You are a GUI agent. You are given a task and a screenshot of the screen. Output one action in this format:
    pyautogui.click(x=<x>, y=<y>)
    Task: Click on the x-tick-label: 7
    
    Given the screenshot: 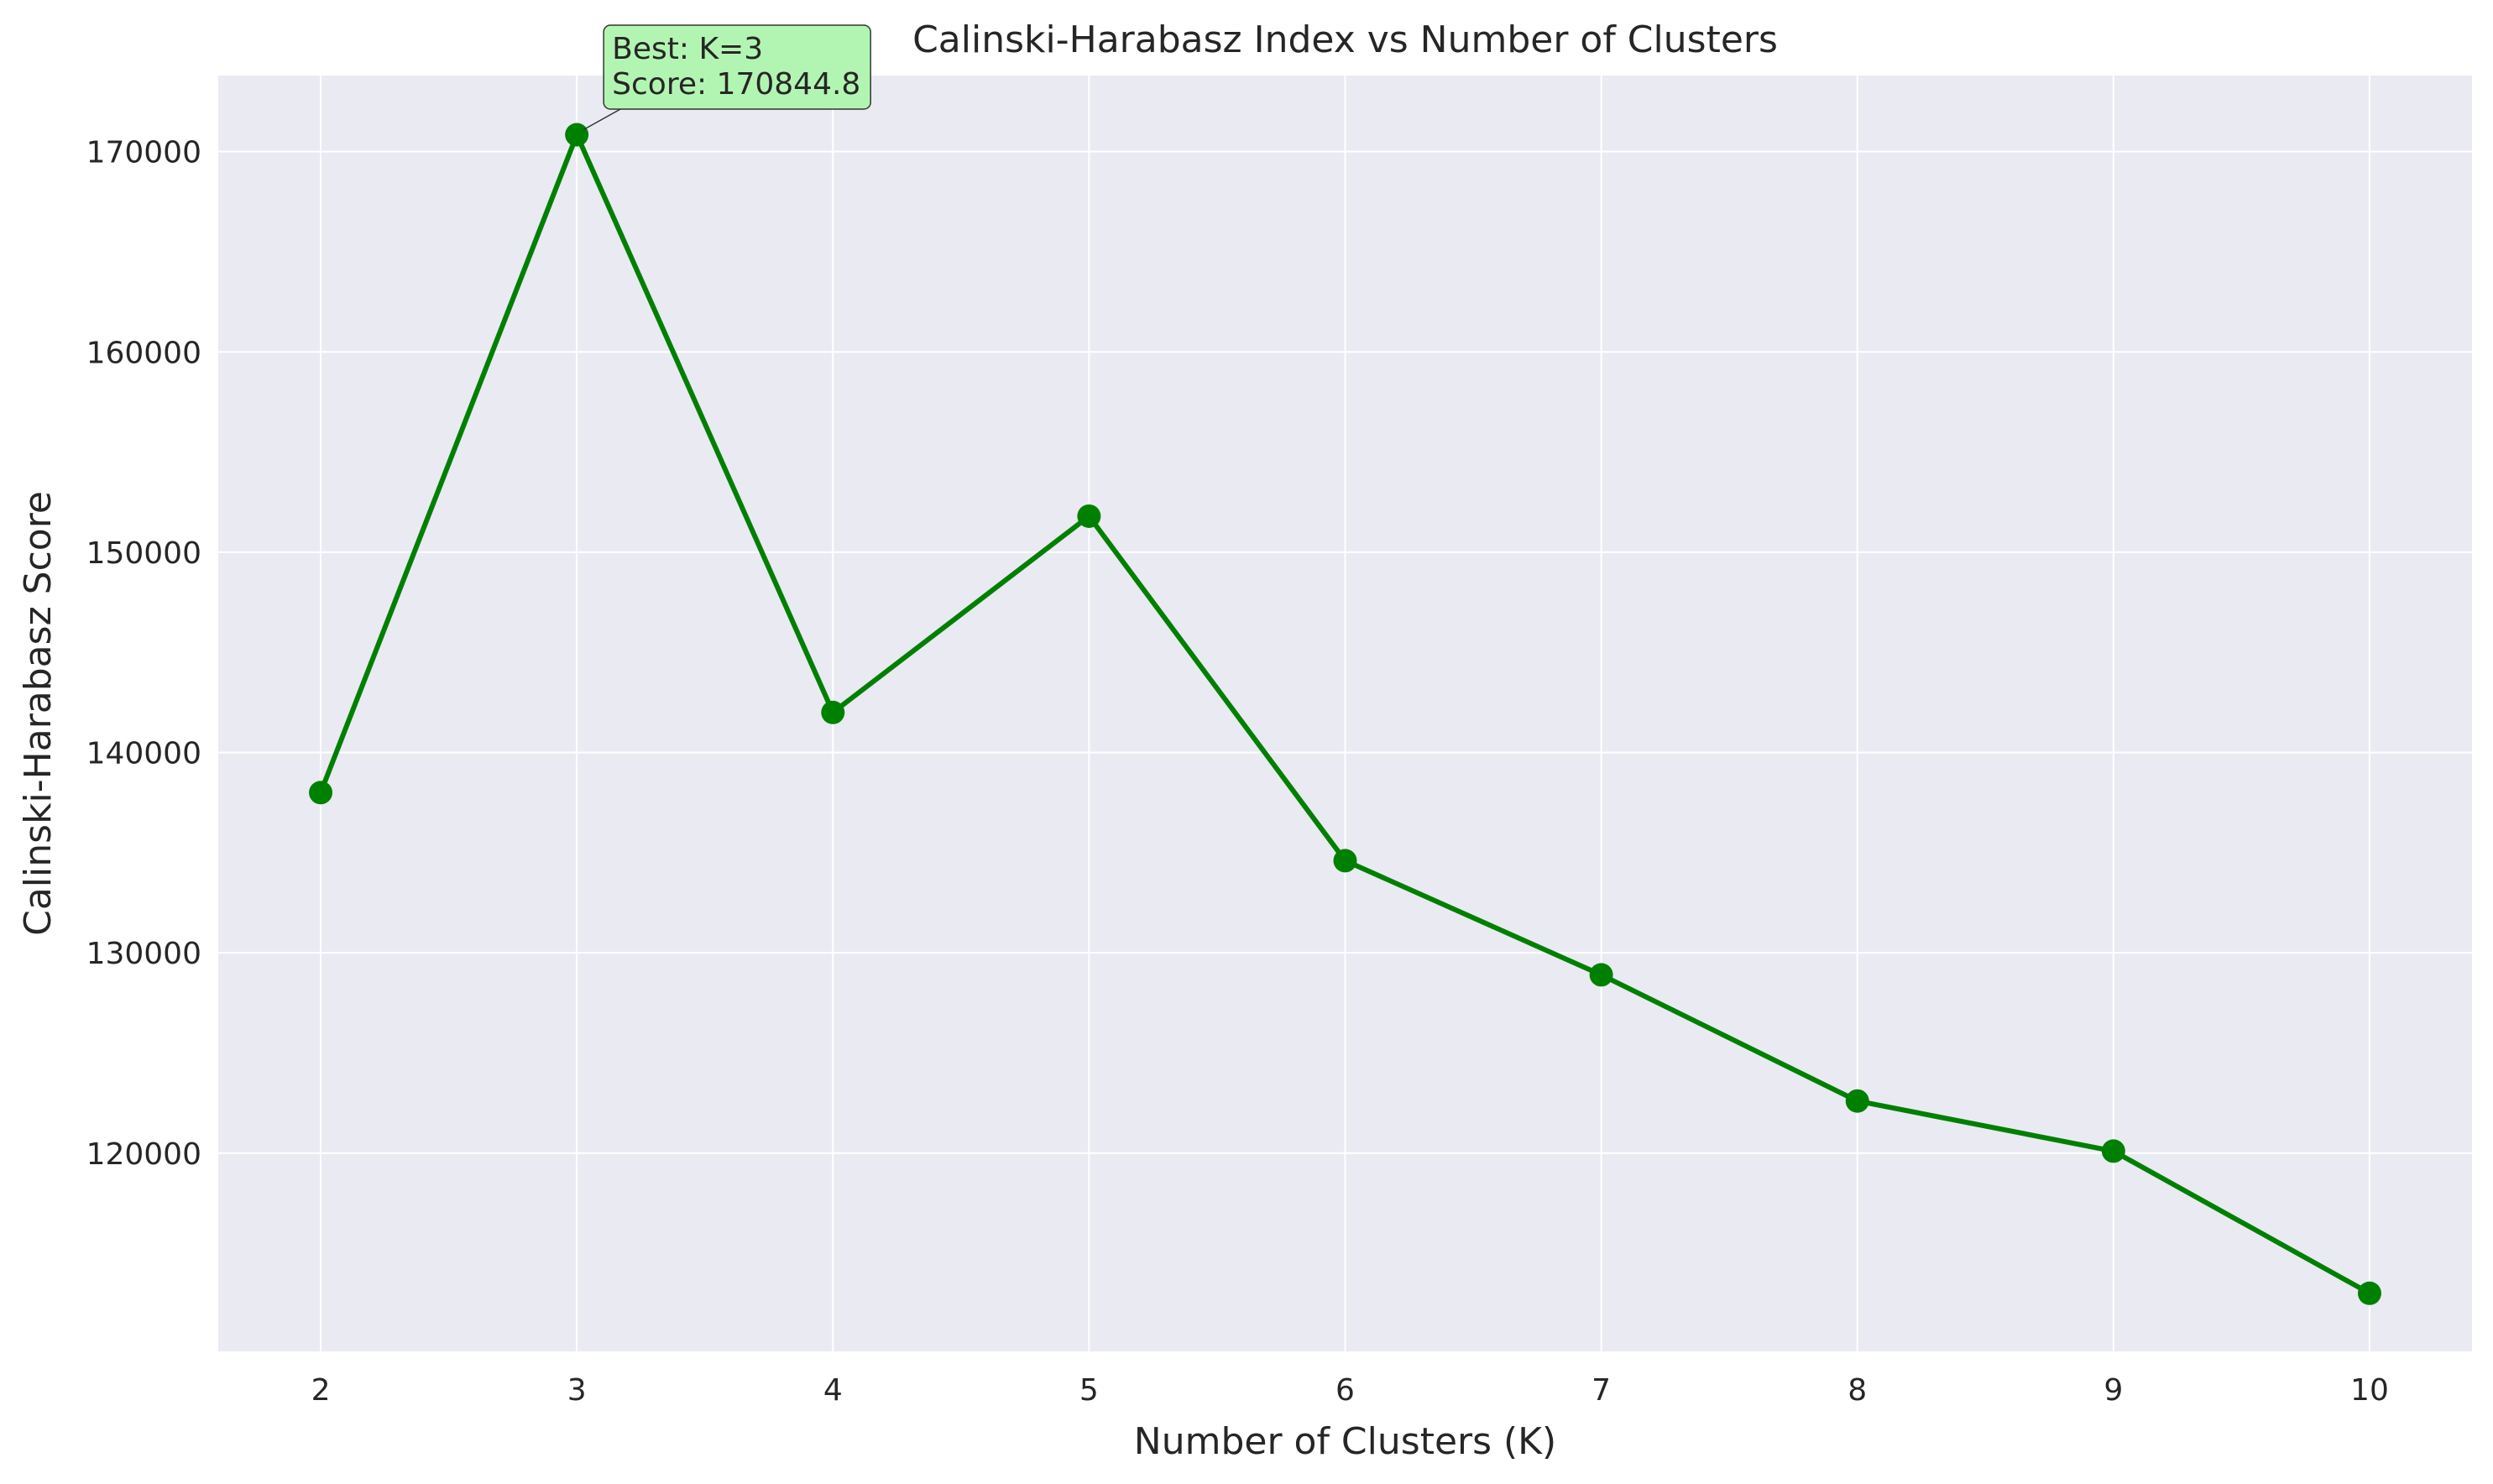 What is the action you would take?
    pyautogui.click(x=1601, y=1390)
    